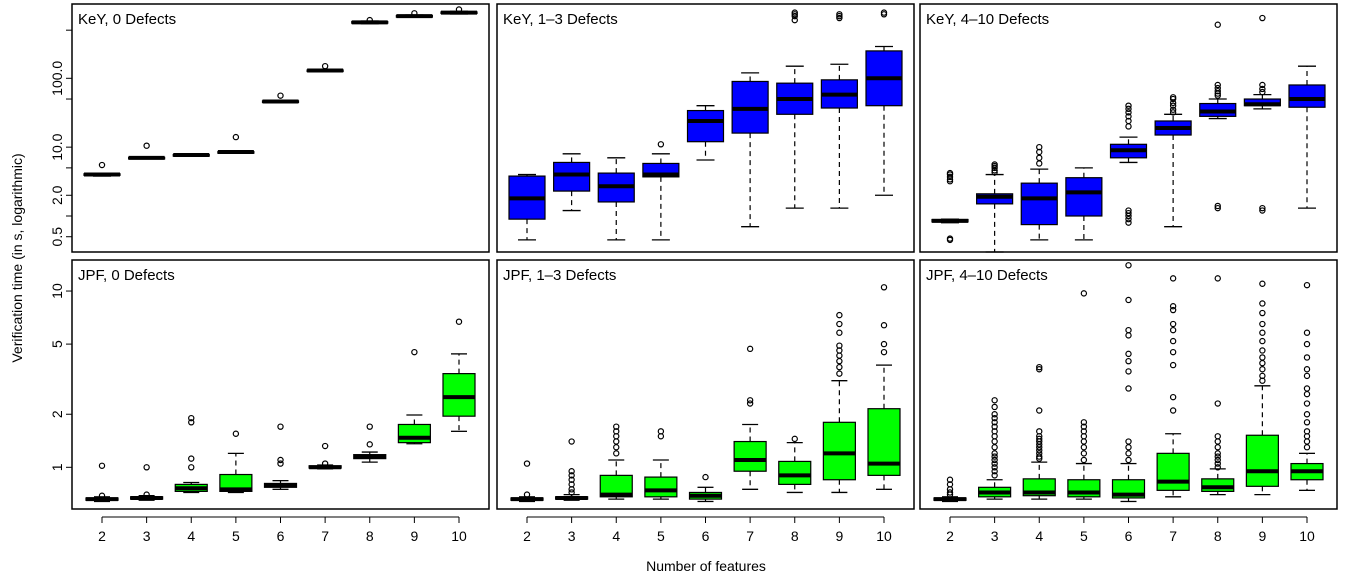 The height and width of the screenshot is (578, 1345). I want to click on x-tick-label: 3, so click(995, 536).